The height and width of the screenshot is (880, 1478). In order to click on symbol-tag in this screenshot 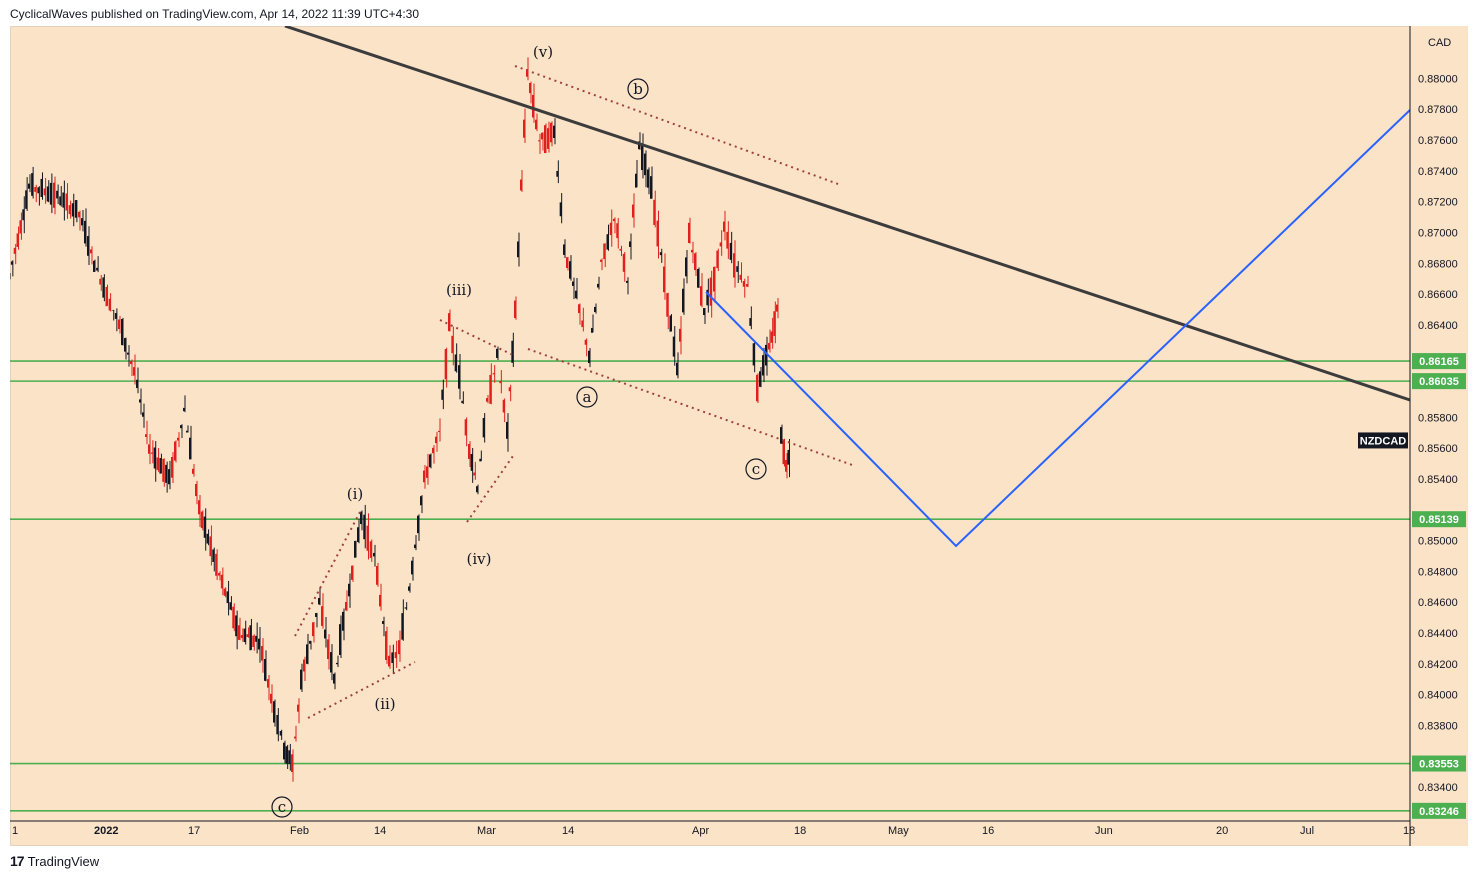, I will do `click(1383, 440)`.